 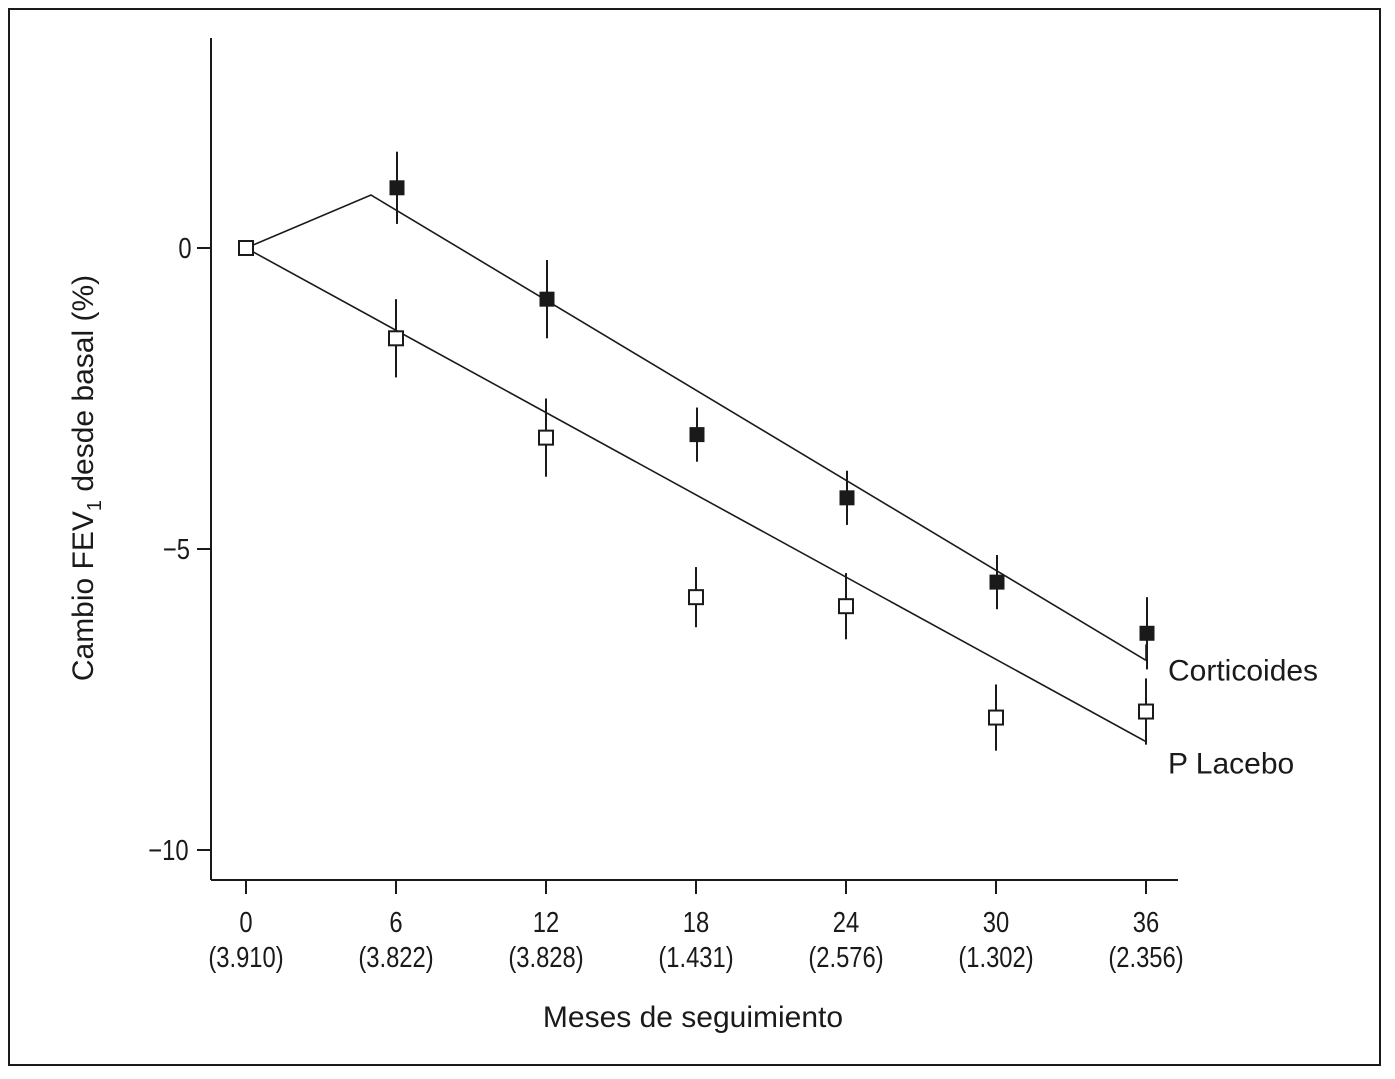 I want to click on y-axis-title-subscript: 1, so click(x=95, y=505).